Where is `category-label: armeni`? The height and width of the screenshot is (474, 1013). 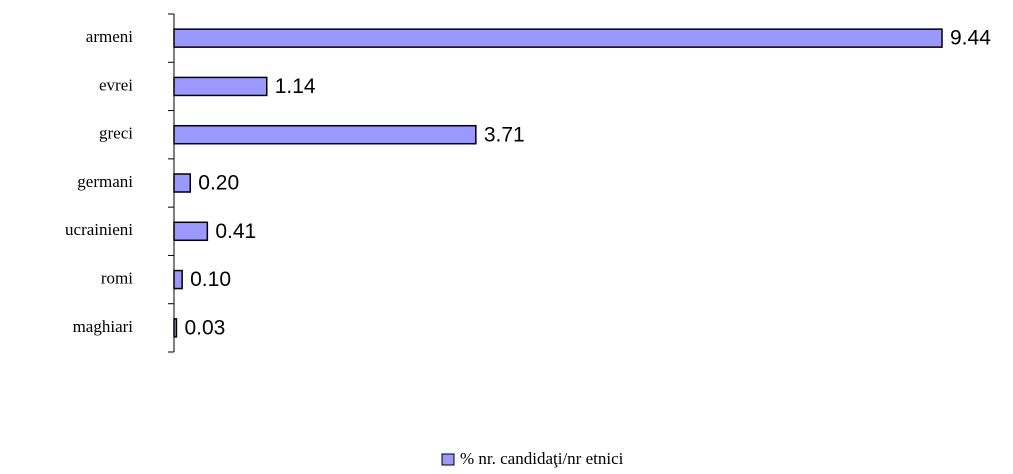 category-label: armeni is located at coordinates (109, 36).